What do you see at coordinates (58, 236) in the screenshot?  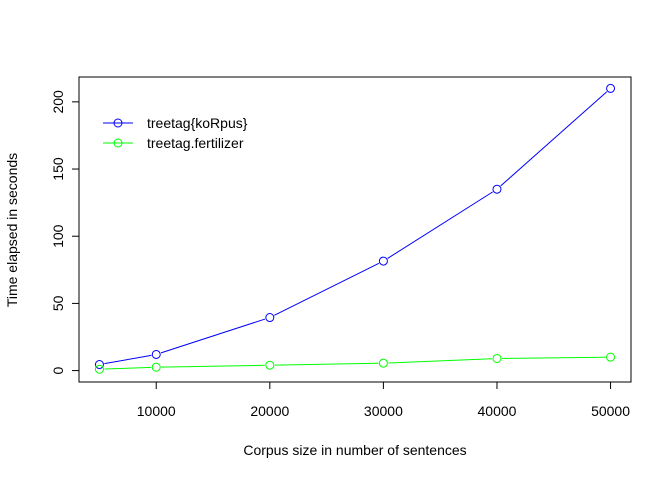 I see `y-tick-label: 100` at bounding box center [58, 236].